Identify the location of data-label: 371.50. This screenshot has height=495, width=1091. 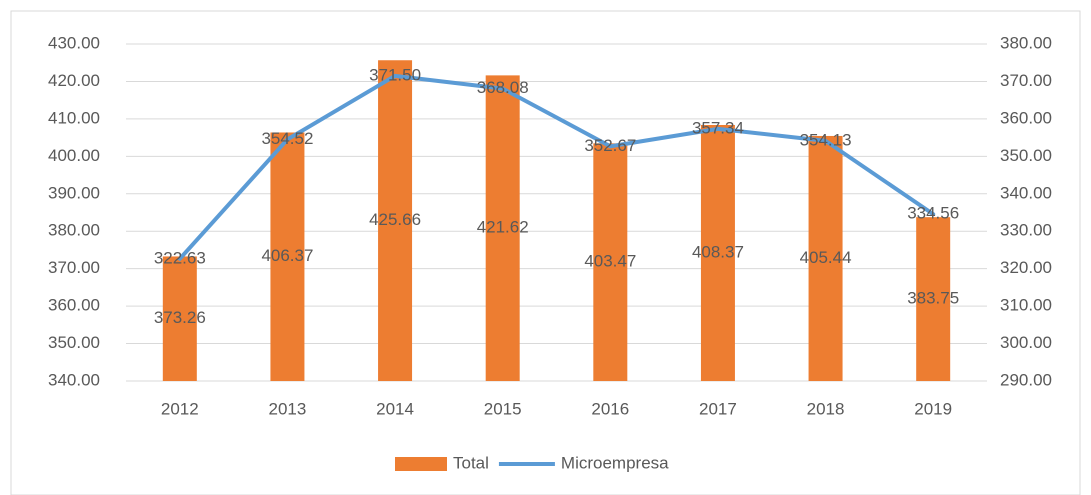
(395, 74).